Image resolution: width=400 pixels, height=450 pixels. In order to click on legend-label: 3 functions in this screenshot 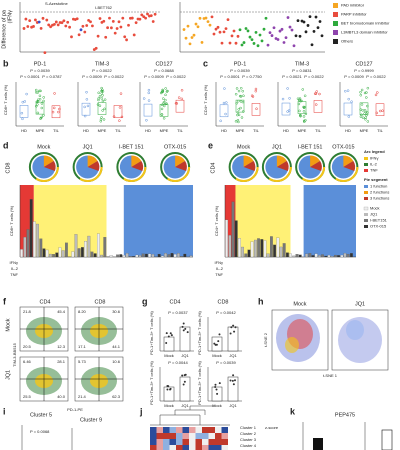, I will do `click(379, 198)`.